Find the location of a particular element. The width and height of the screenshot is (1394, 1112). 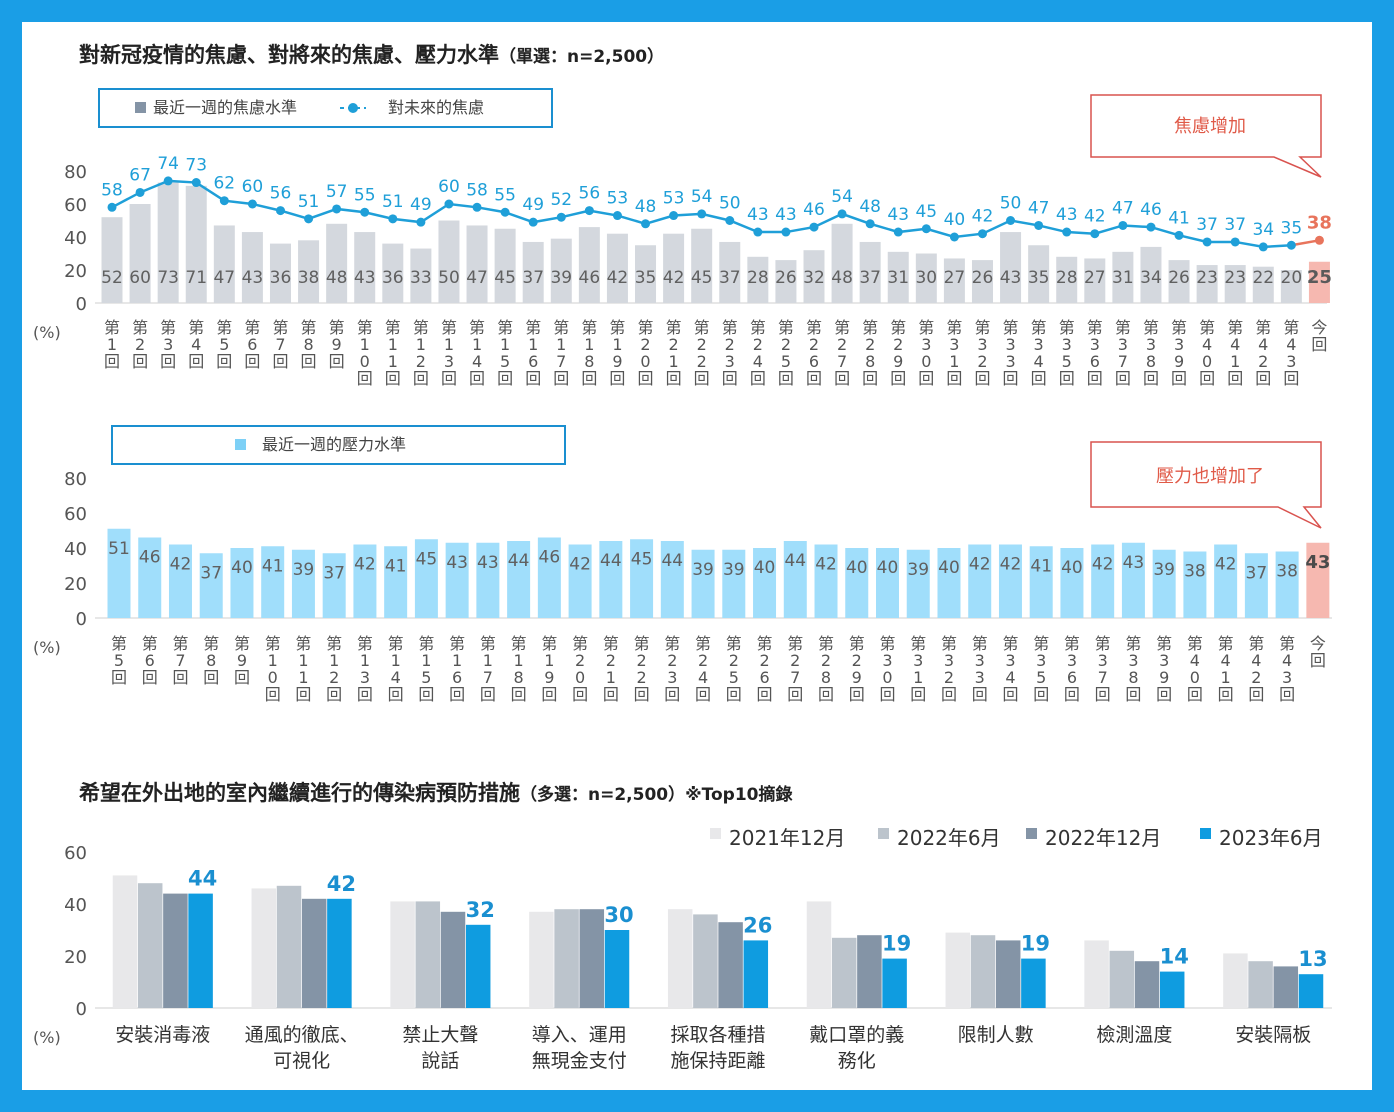

chart1-xlabel-char: 今 is located at coordinates (1319, 327).